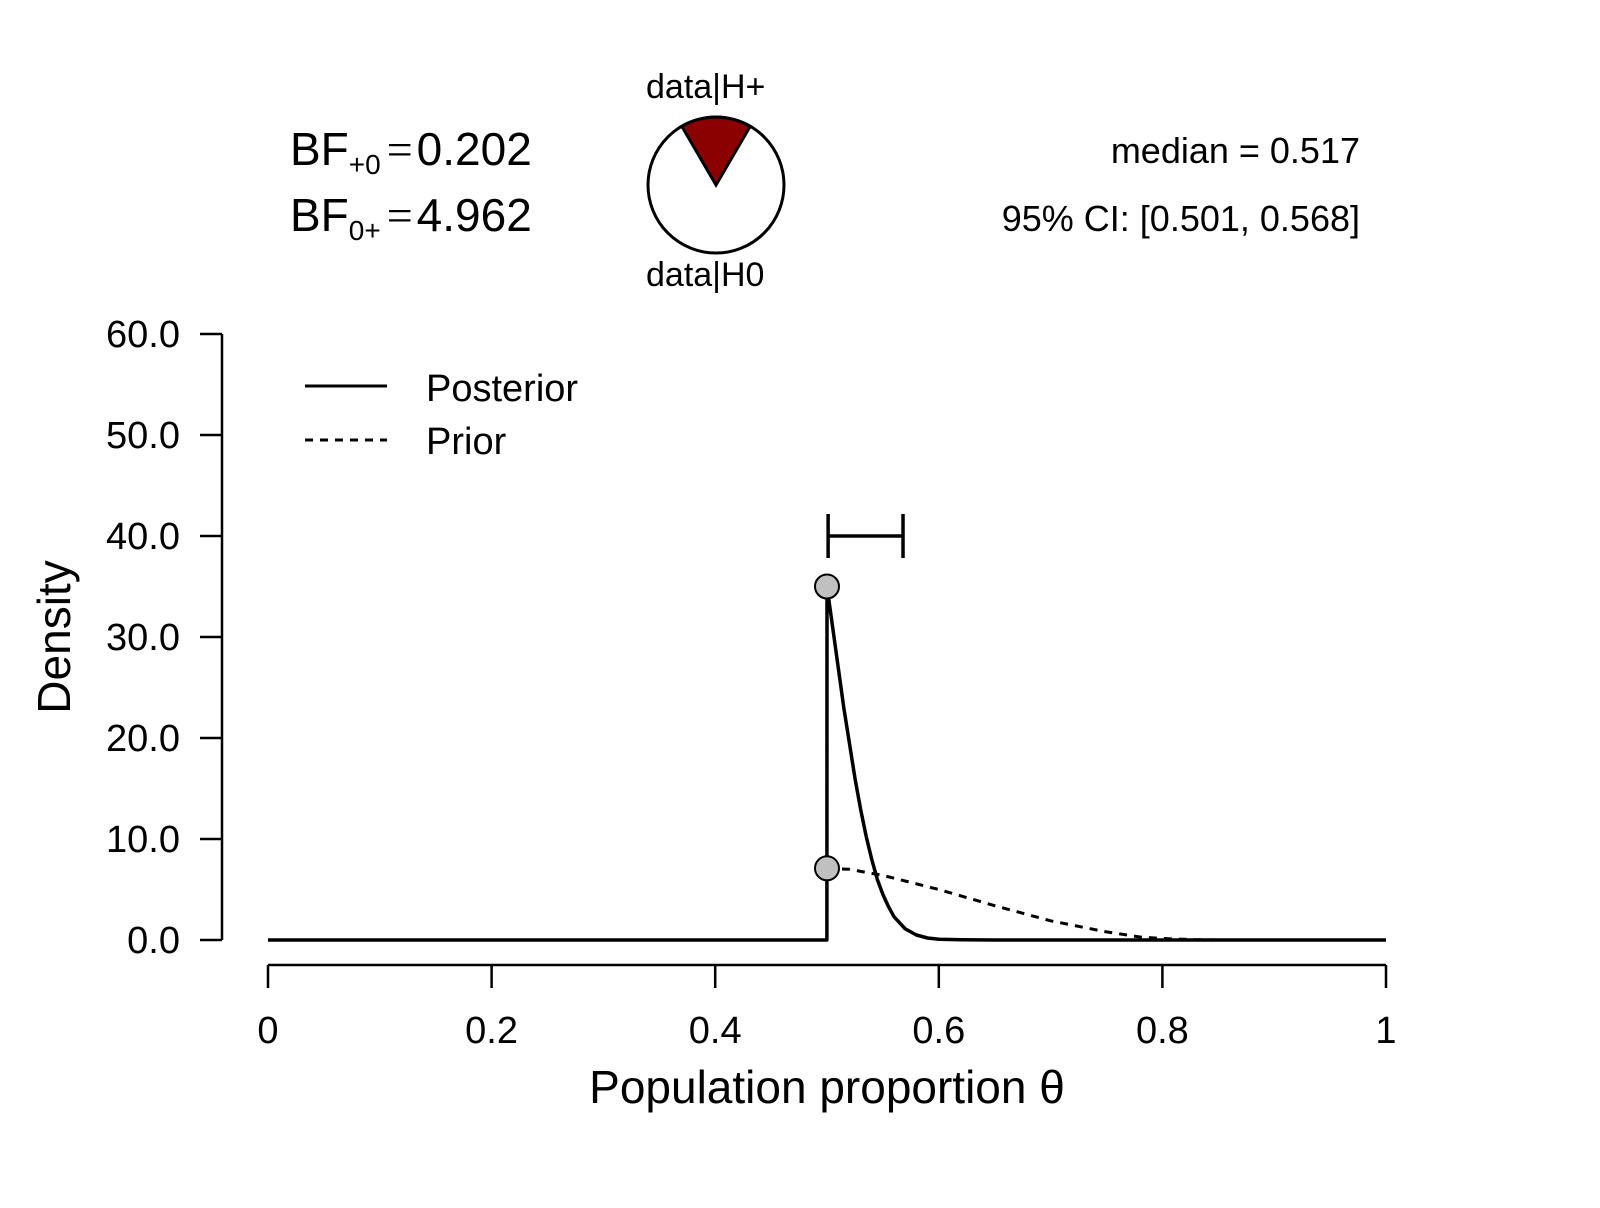 This screenshot has width=1600, height=1208. Describe the element at coordinates (827, 1007) in the screenshot. I see `x-axis: 0 0.2 0.4 0.6 0.8 1` at that location.